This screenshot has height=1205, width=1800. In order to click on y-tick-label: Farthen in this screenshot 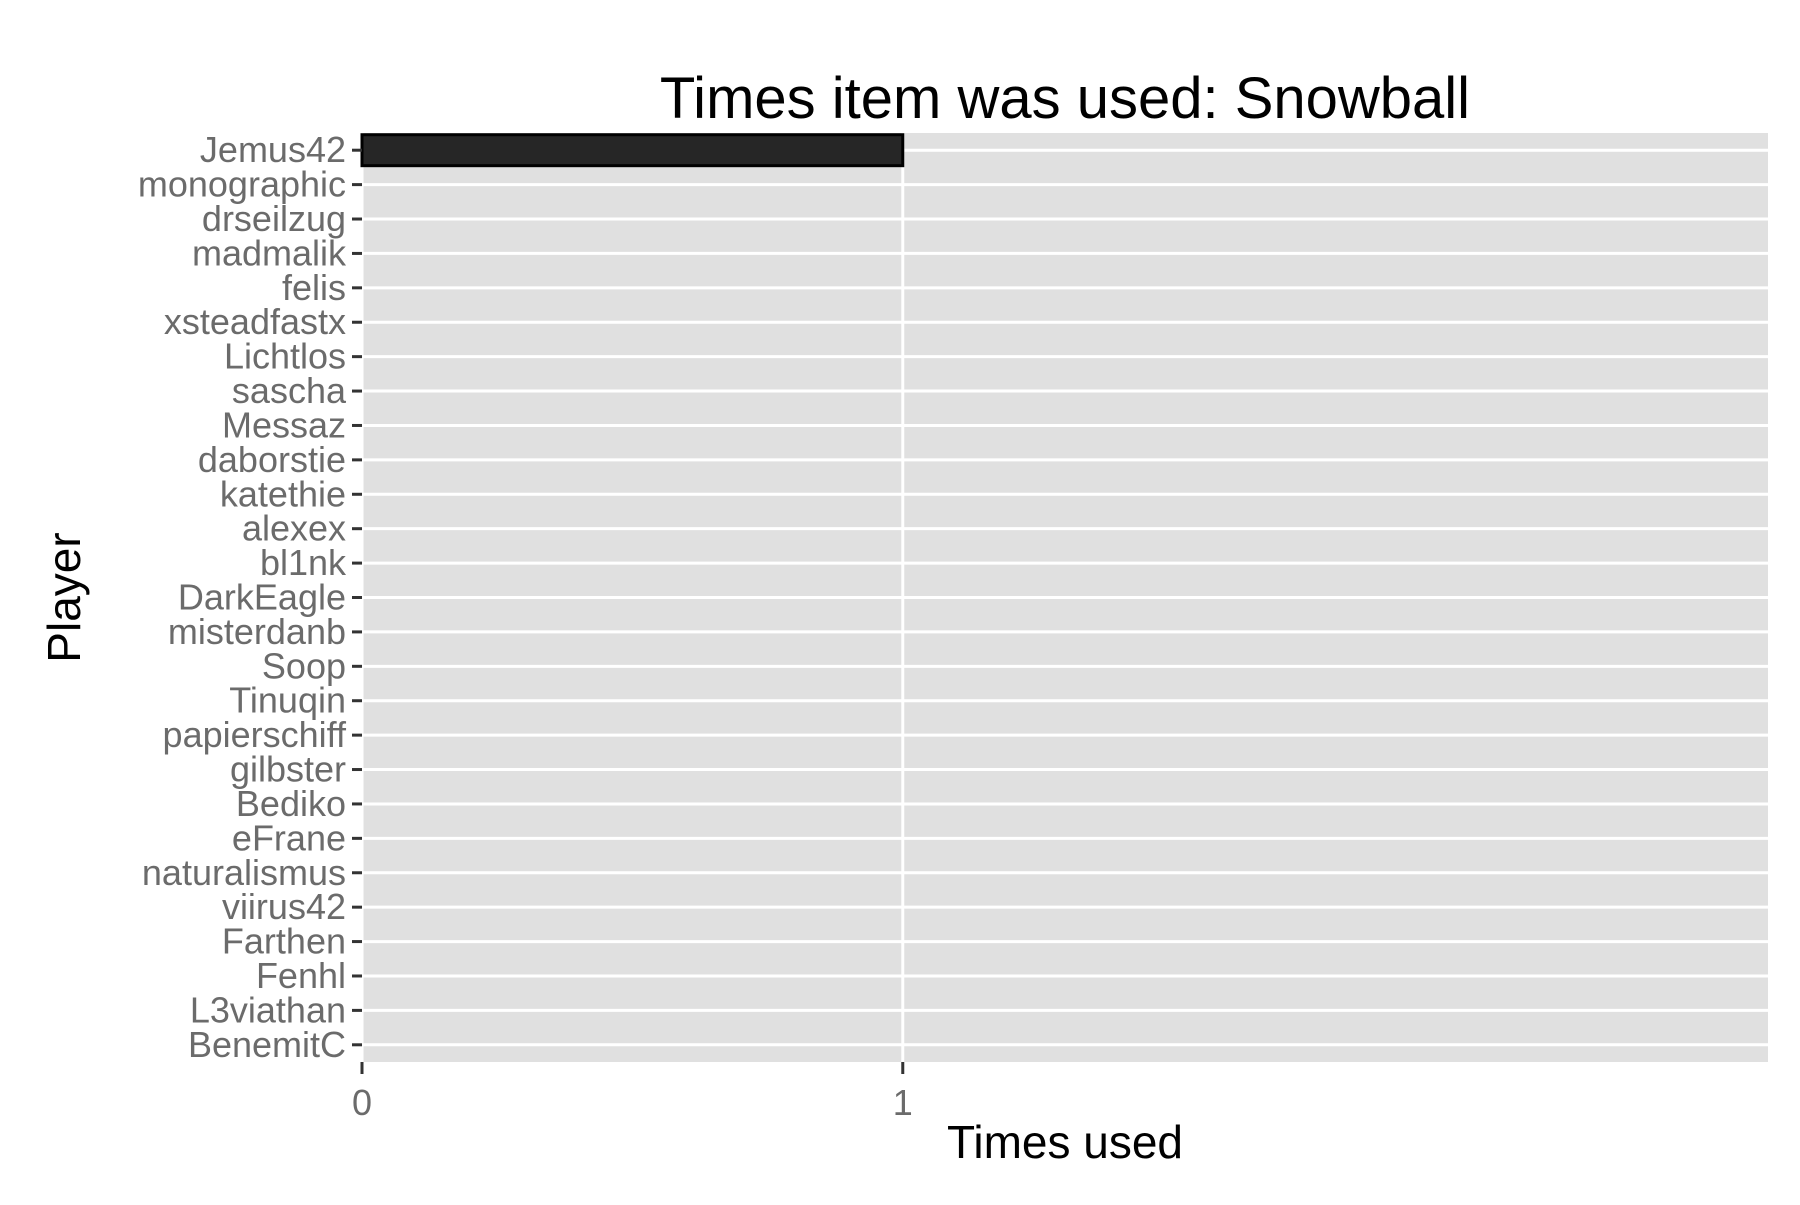, I will do `click(284, 941)`.